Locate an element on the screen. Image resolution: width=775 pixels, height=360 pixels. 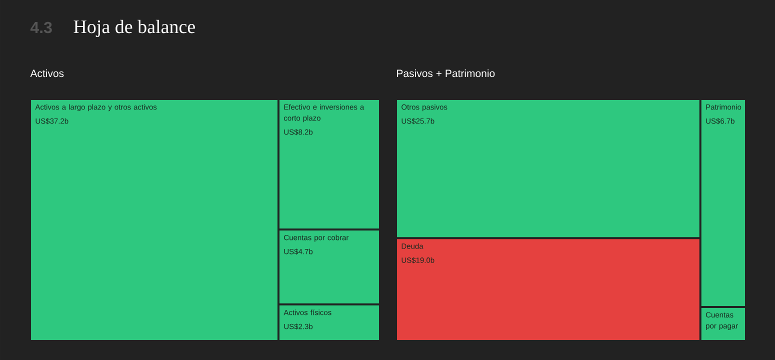
text: Pasivos + Patrimonio is located at coordinates (446, 73).